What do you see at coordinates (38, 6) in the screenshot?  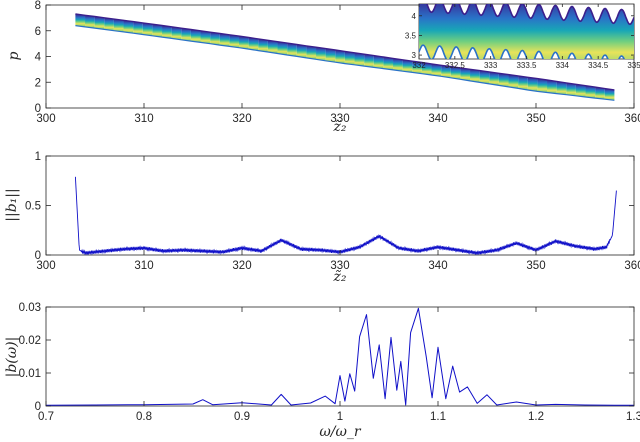 I see `y-tick-label: 8` at bounding box center [38, 6].